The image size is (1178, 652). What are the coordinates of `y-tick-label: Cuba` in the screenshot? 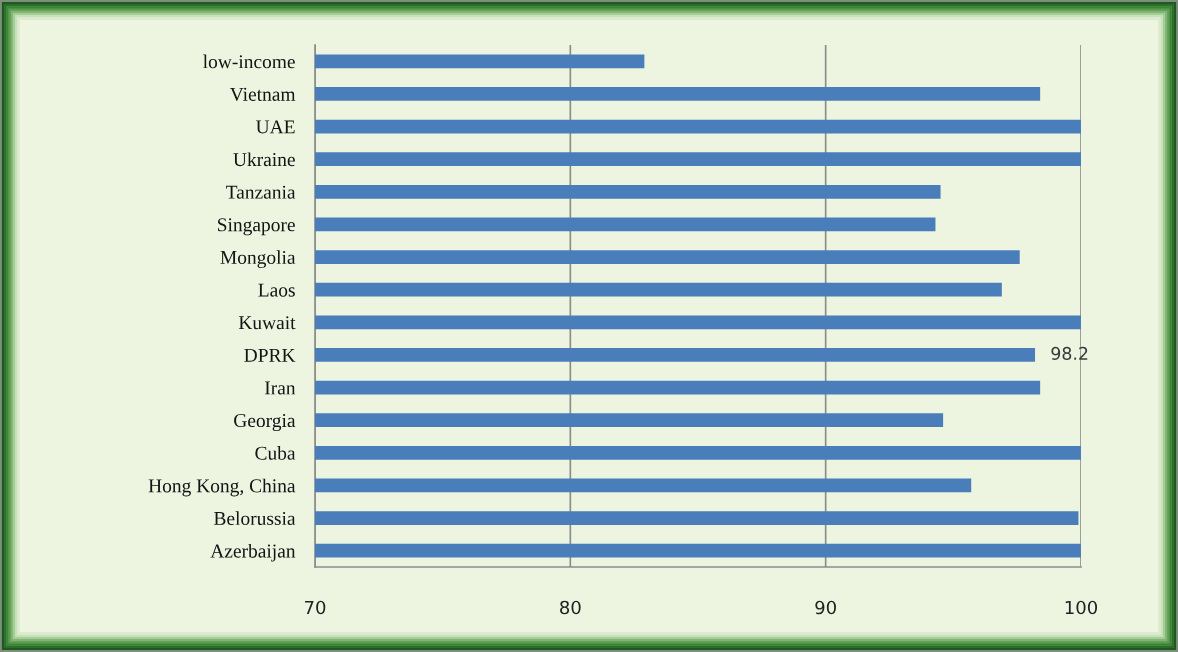 It's located at (275, 453).